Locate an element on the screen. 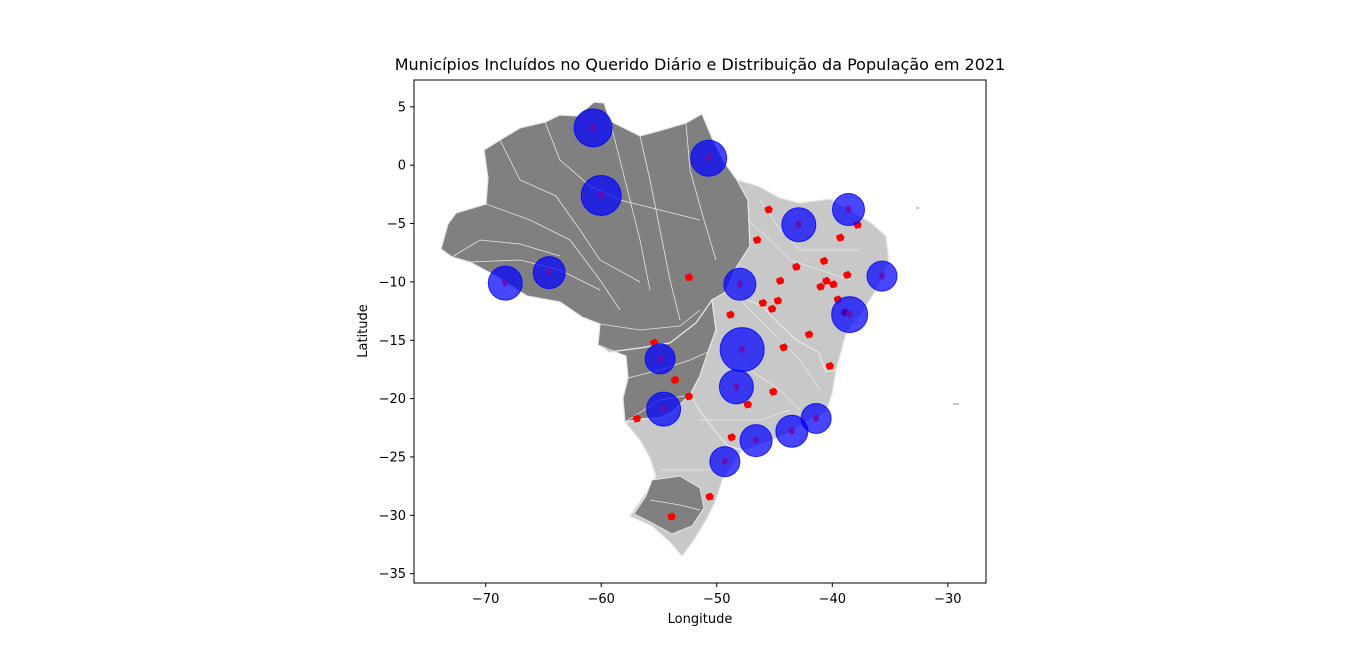  y-tick-label: −25 is located at coordinates (392, 457).